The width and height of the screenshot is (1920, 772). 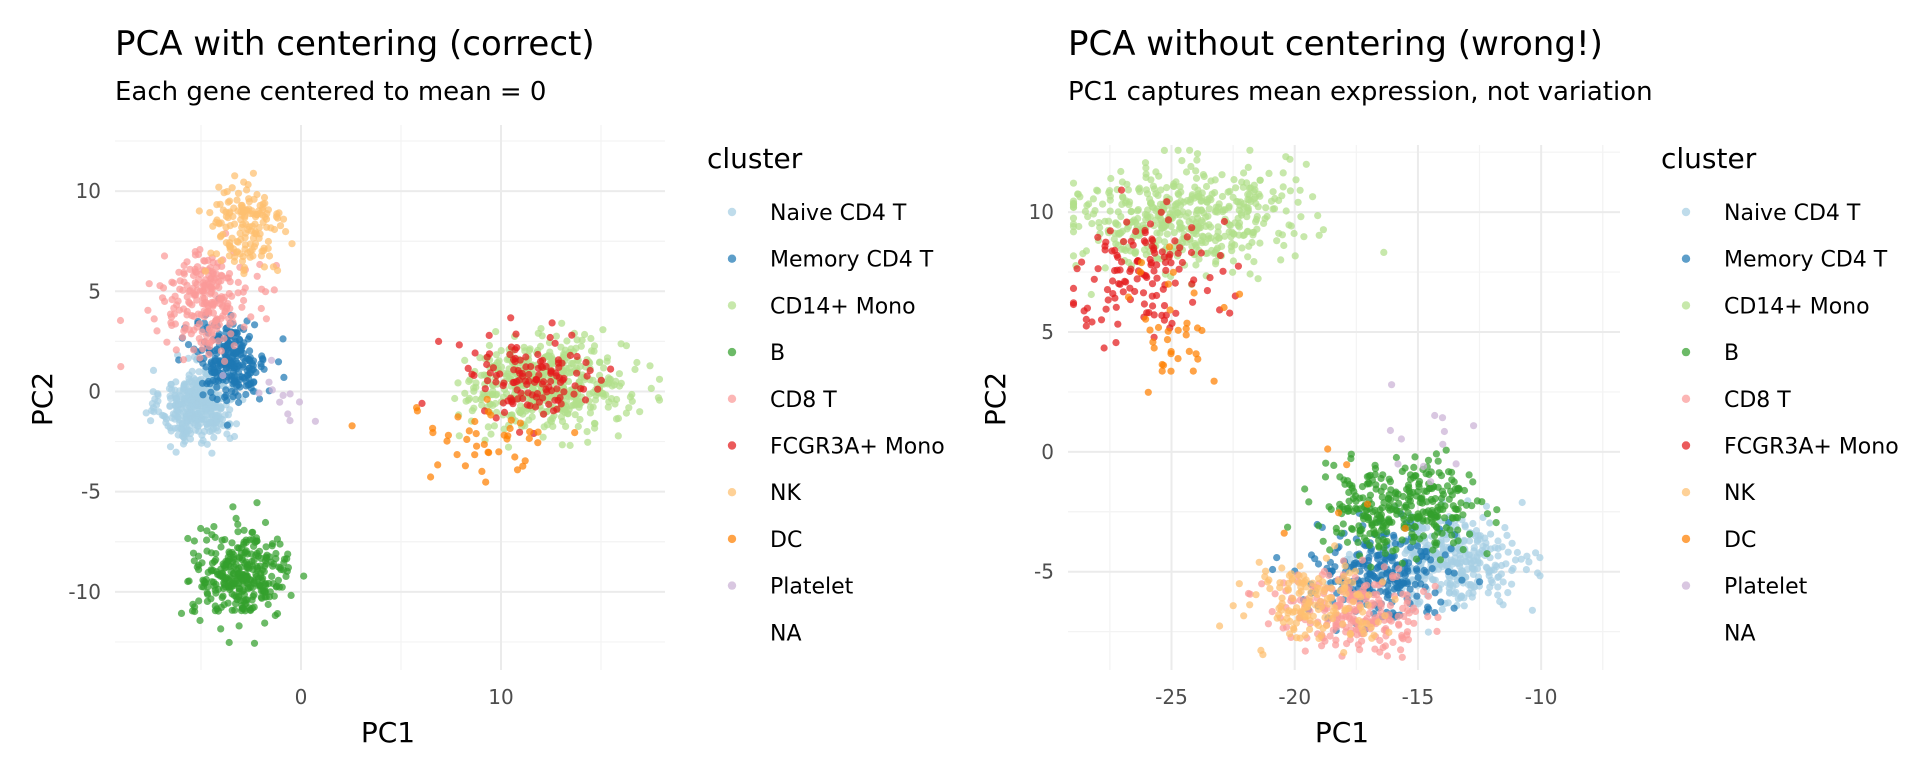 I want to click on legend-key, so click(x=732, y=492).